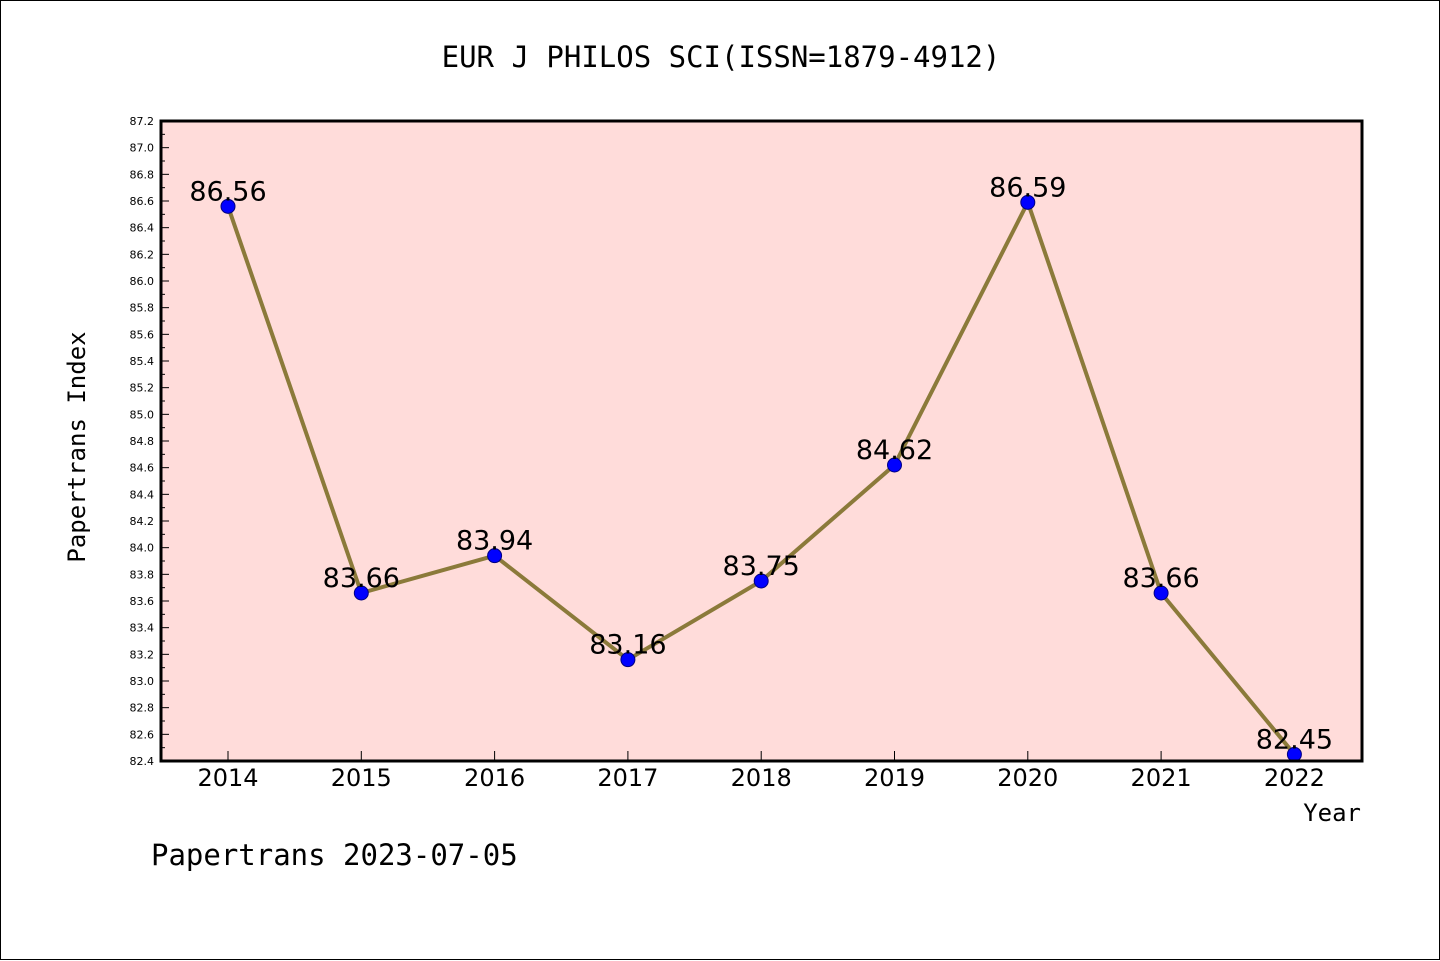 This screenshot has height=961, width=1440. What do you see at coordinates (142, 174) in the screenshot?
I see `y-tick-label: 86.8` at bounding box center [142, 174].